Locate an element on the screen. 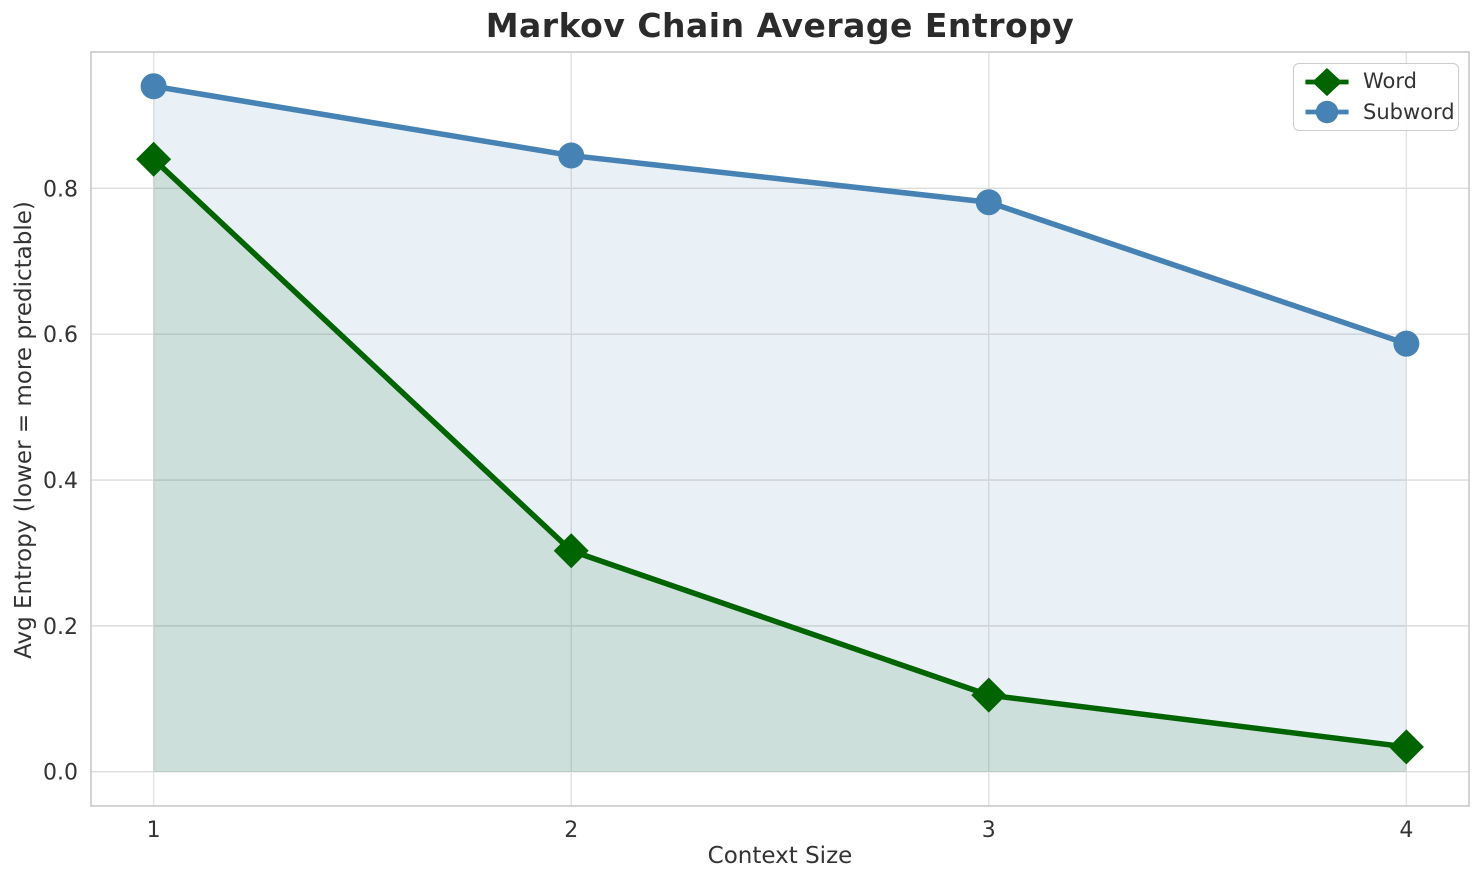 The height and width of the screenshot is (885, 1484). y-tick-label: 0.8 is located at coordinates (60, 189).